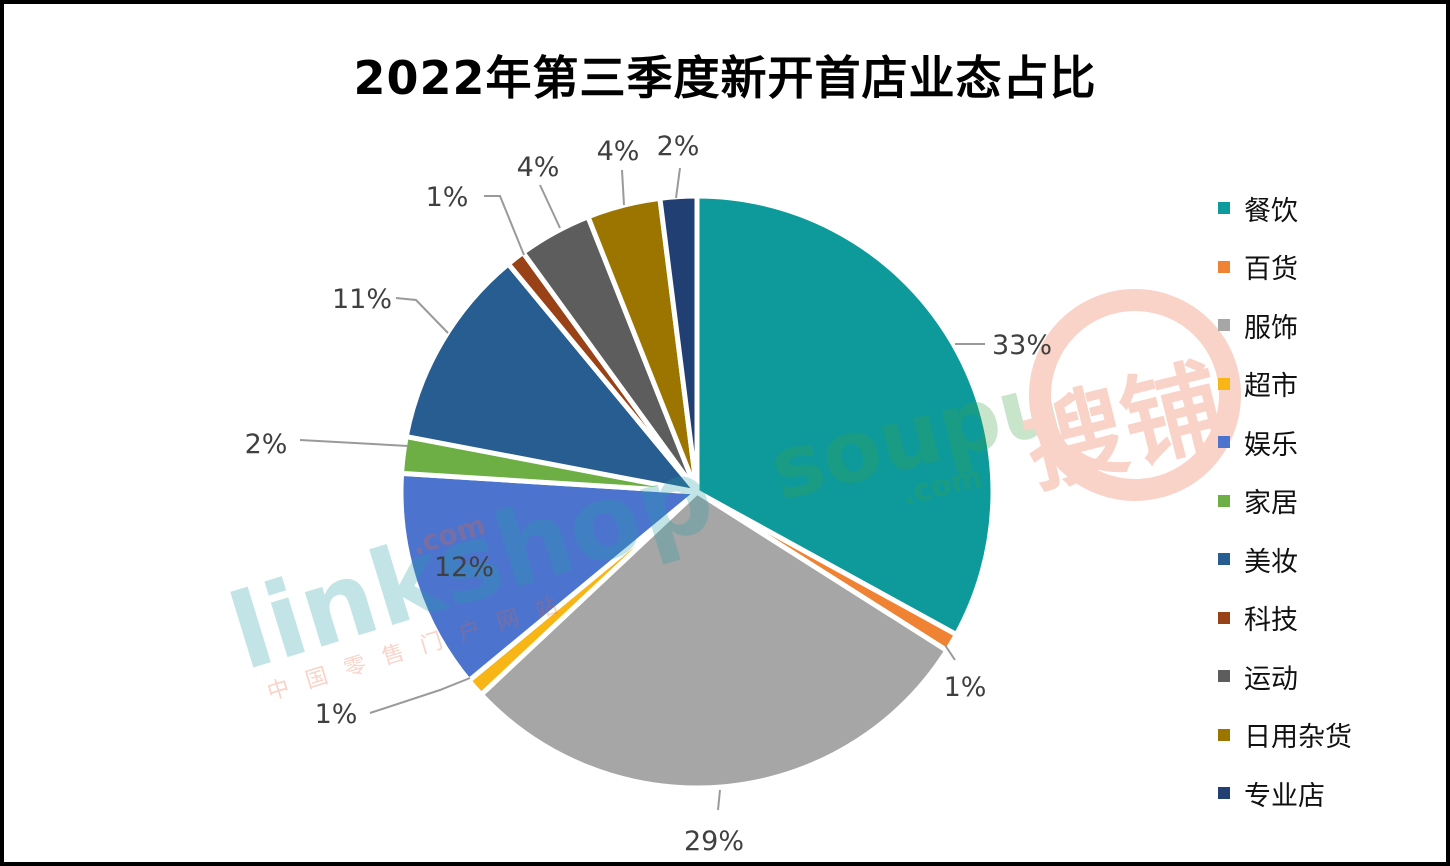  I want to click on legend-item-3: 服饰, so click(1258, 325).